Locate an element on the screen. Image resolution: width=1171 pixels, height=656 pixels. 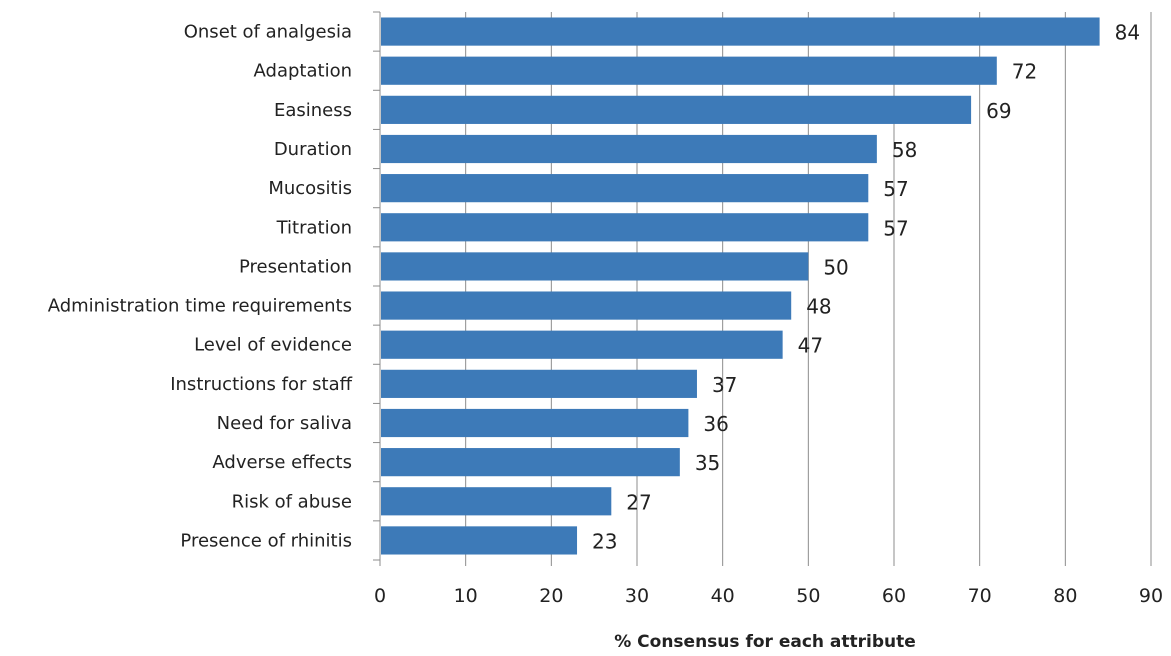
category-label: Instructions for staff is located at coordinates (261, 384).